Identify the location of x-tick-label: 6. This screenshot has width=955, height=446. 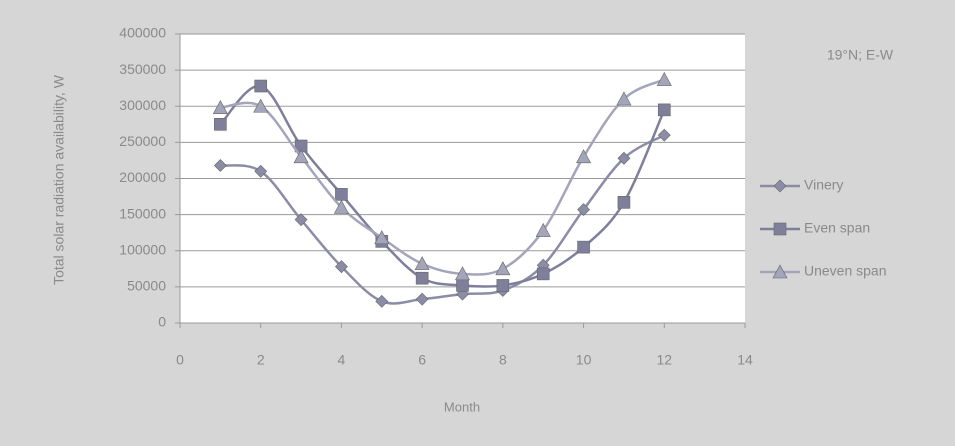
(422, 360).